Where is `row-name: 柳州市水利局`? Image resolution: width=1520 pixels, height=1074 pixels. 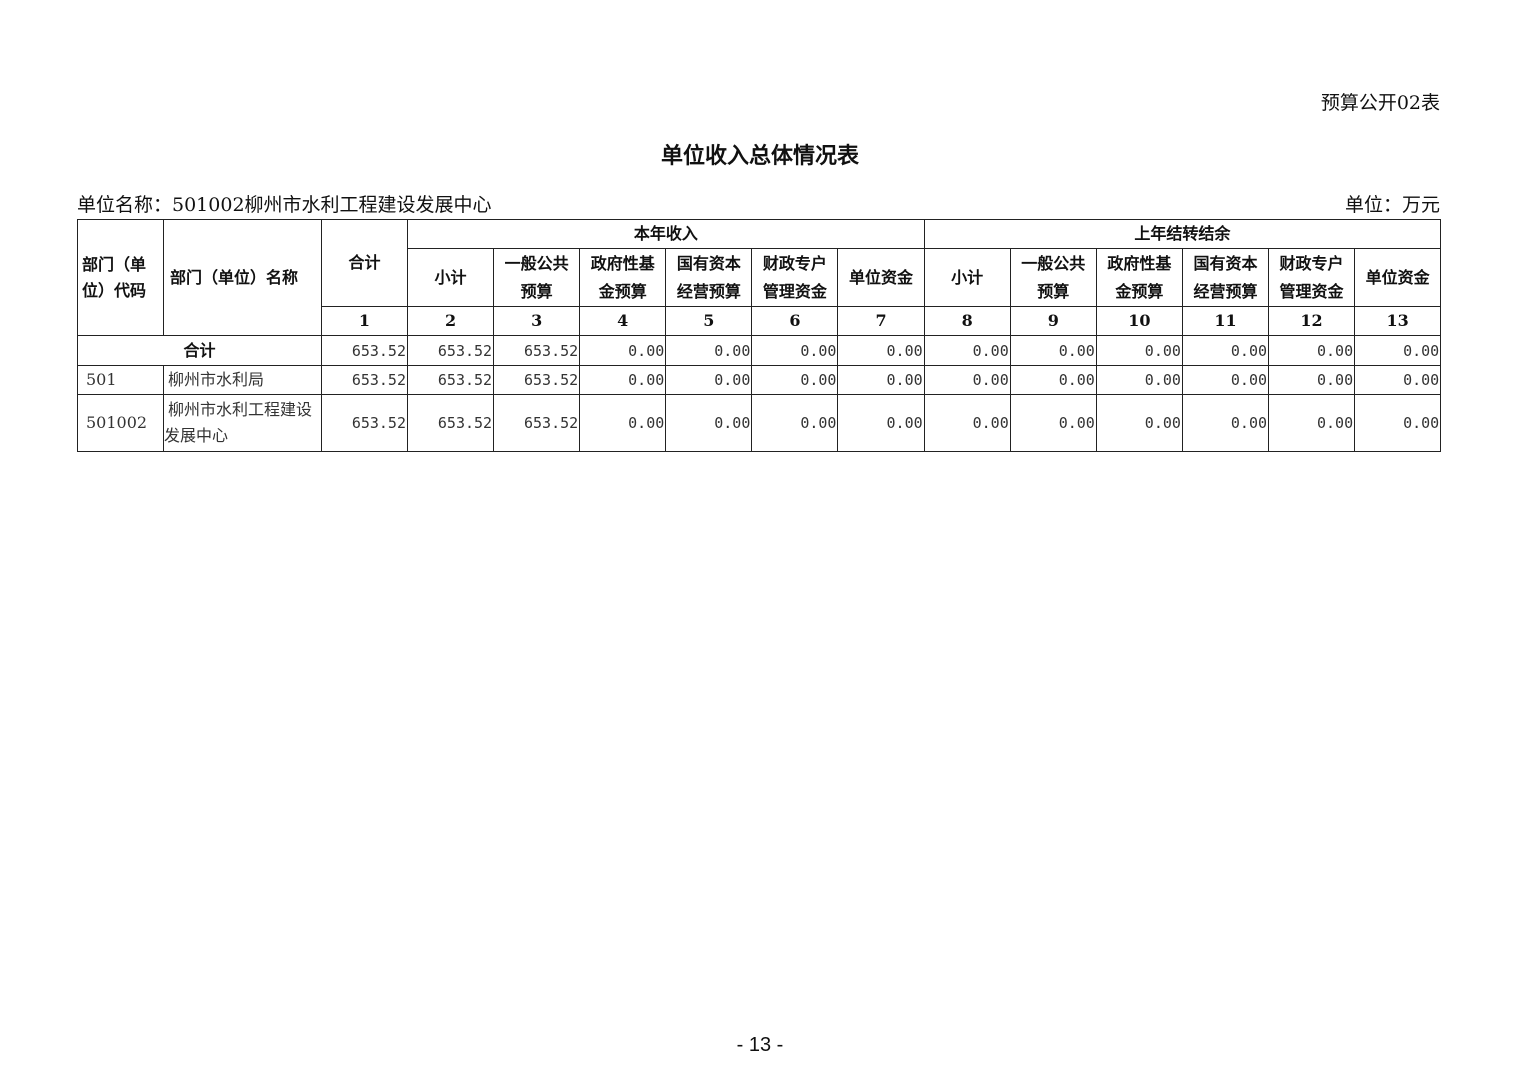 row-name: 柳州市水利局 is located at coordinates (242, 380).